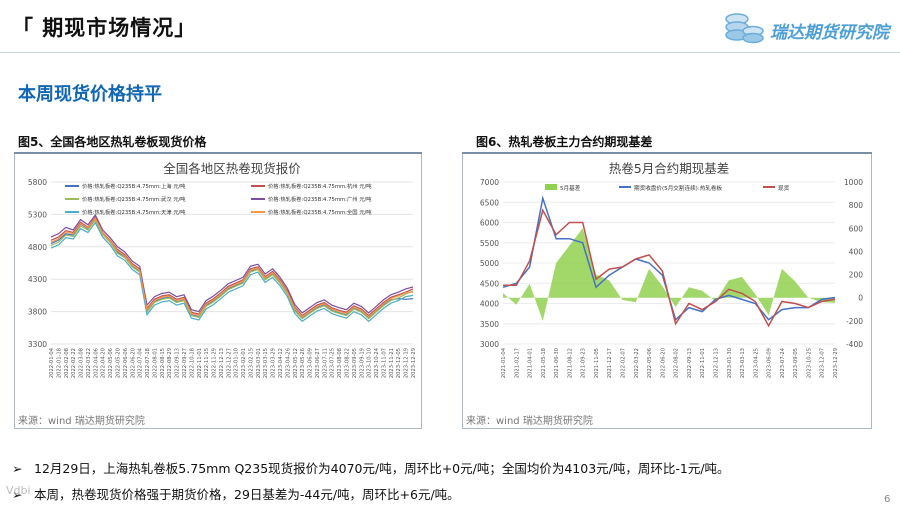 This screenshot has width=900, height=510. Describe the element at coordinates (67, 363) in the screenshot. I see `x-tick-label: 2022-02-08` at that location.